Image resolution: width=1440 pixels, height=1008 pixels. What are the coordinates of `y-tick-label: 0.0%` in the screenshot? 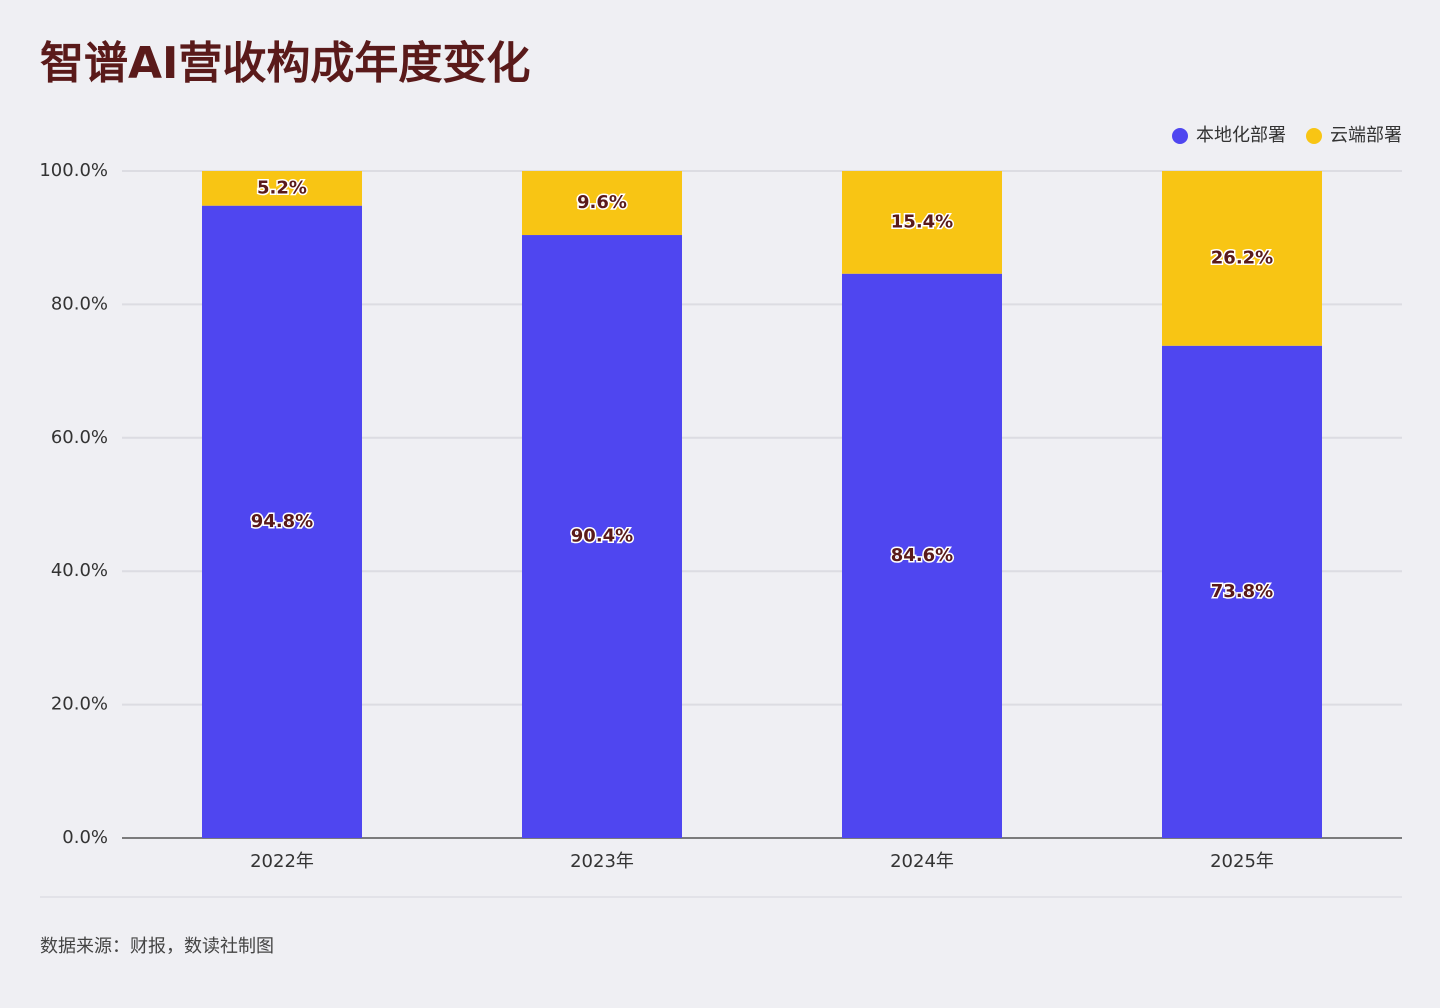 It's located at (85, 837).